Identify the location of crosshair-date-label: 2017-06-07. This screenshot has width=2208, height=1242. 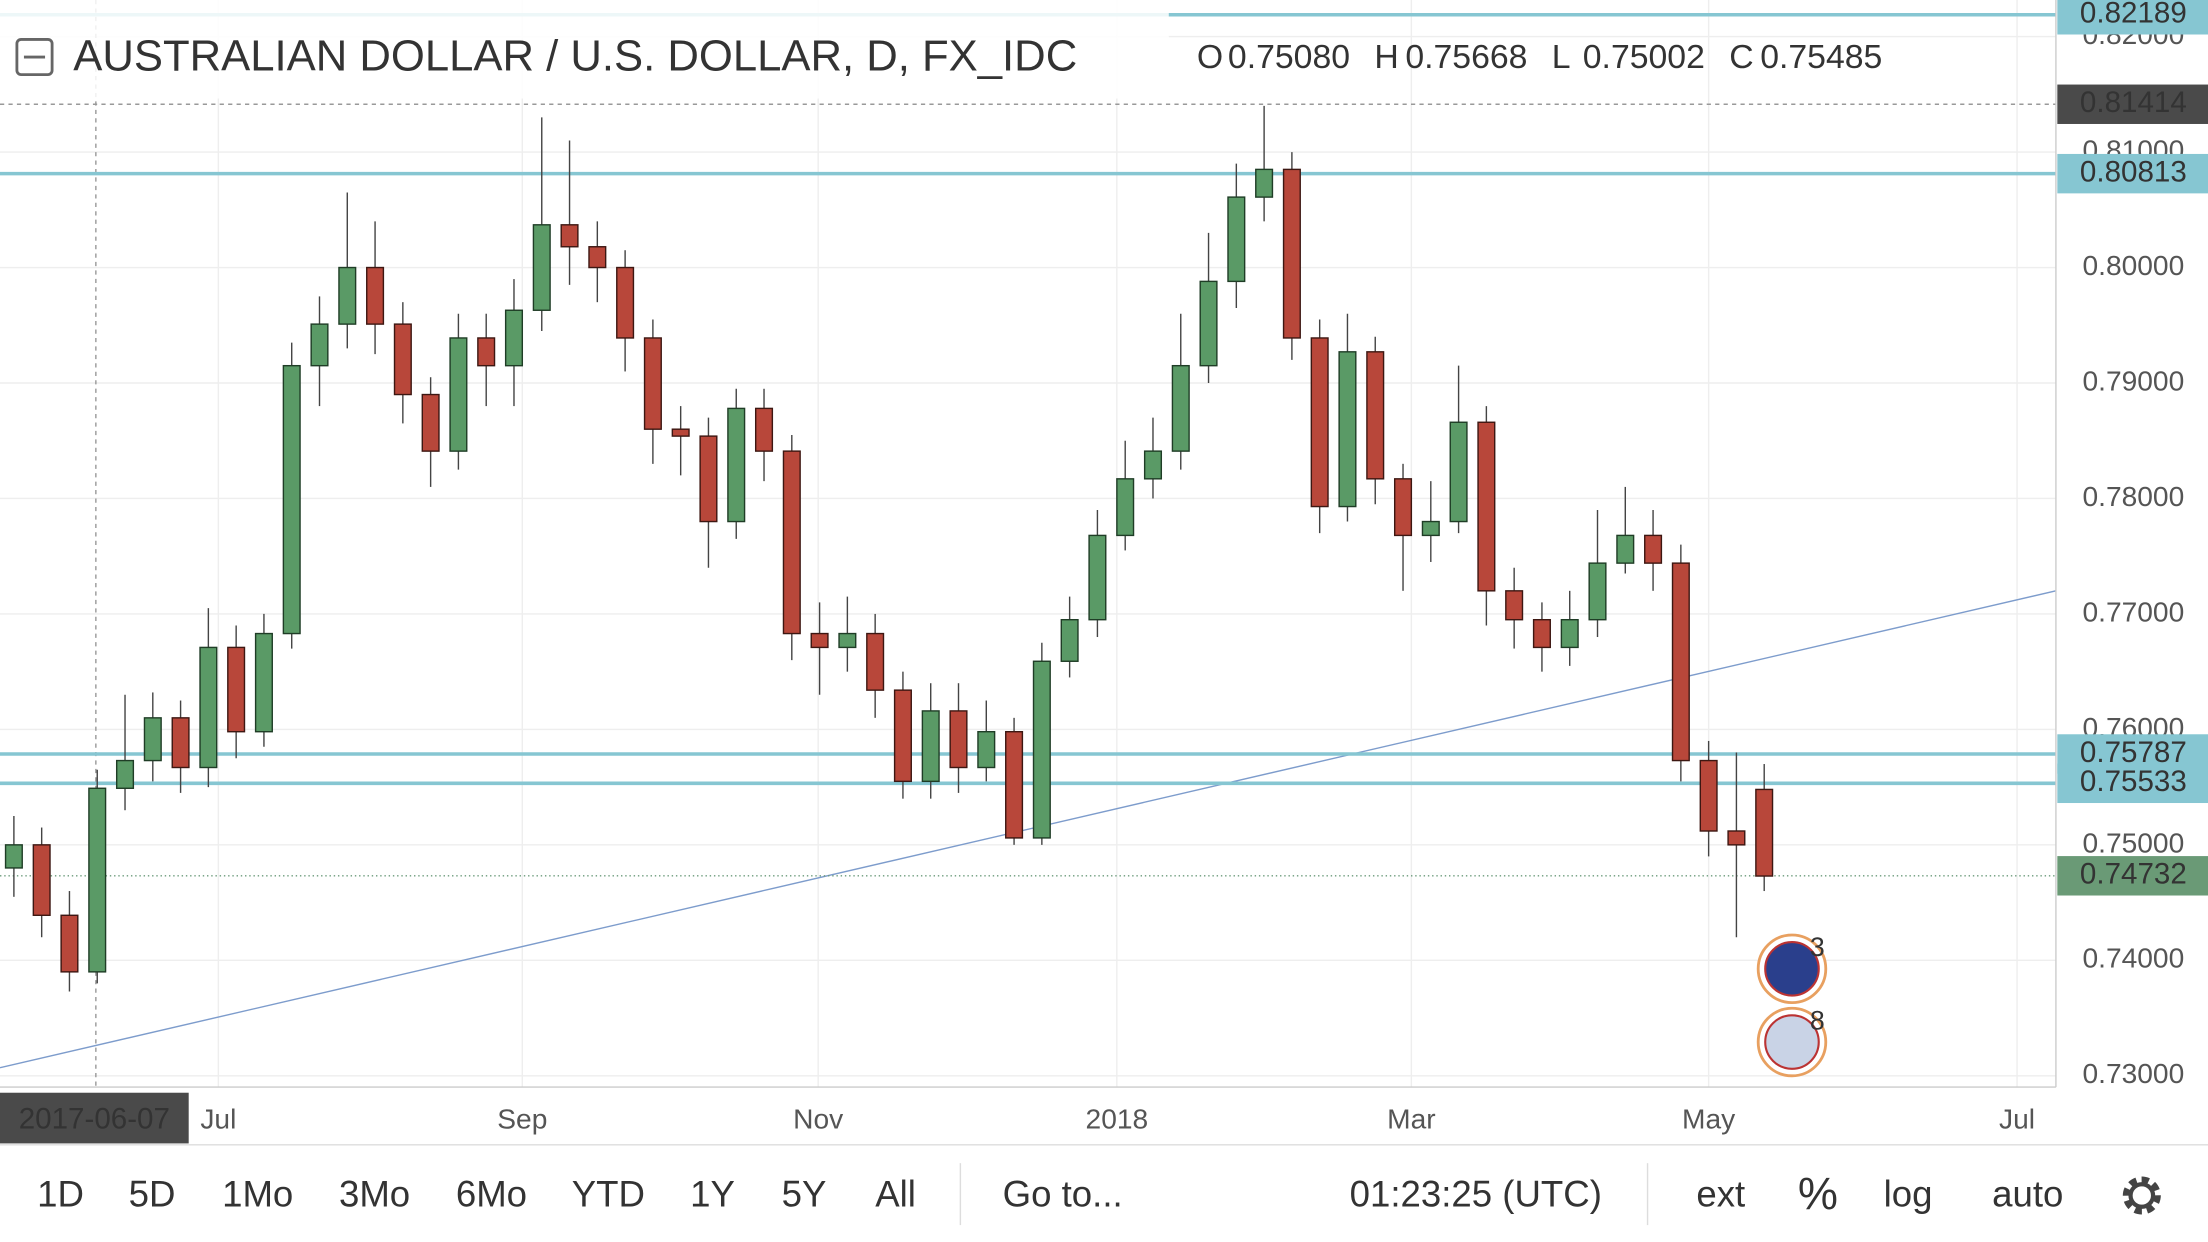
(94, 1119).